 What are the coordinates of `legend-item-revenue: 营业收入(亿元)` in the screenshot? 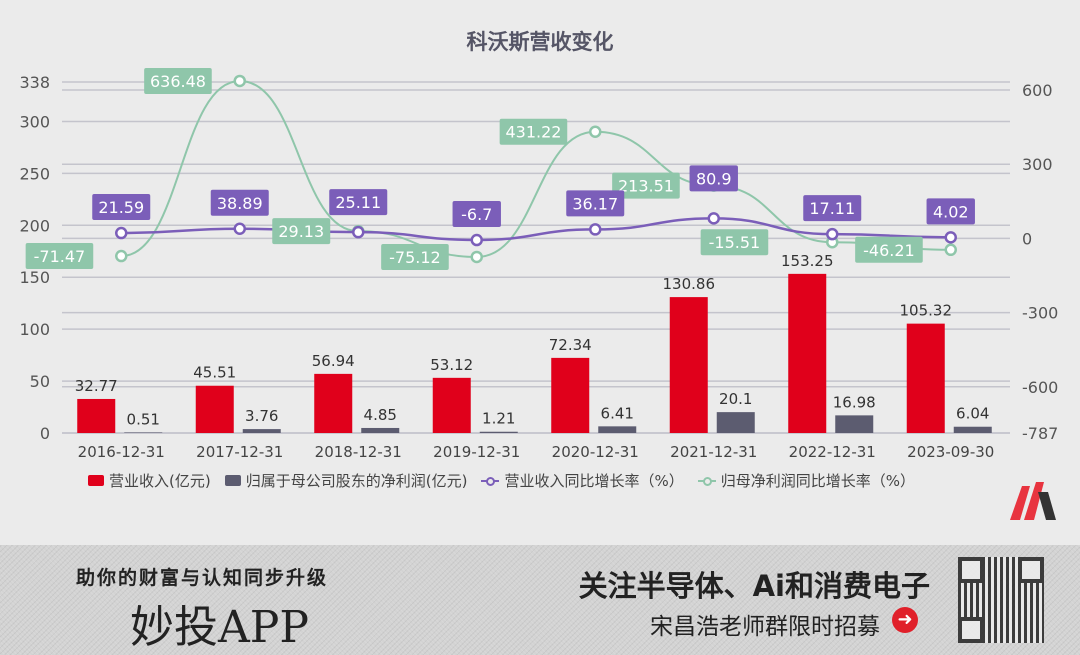 It's located at (149, 480).